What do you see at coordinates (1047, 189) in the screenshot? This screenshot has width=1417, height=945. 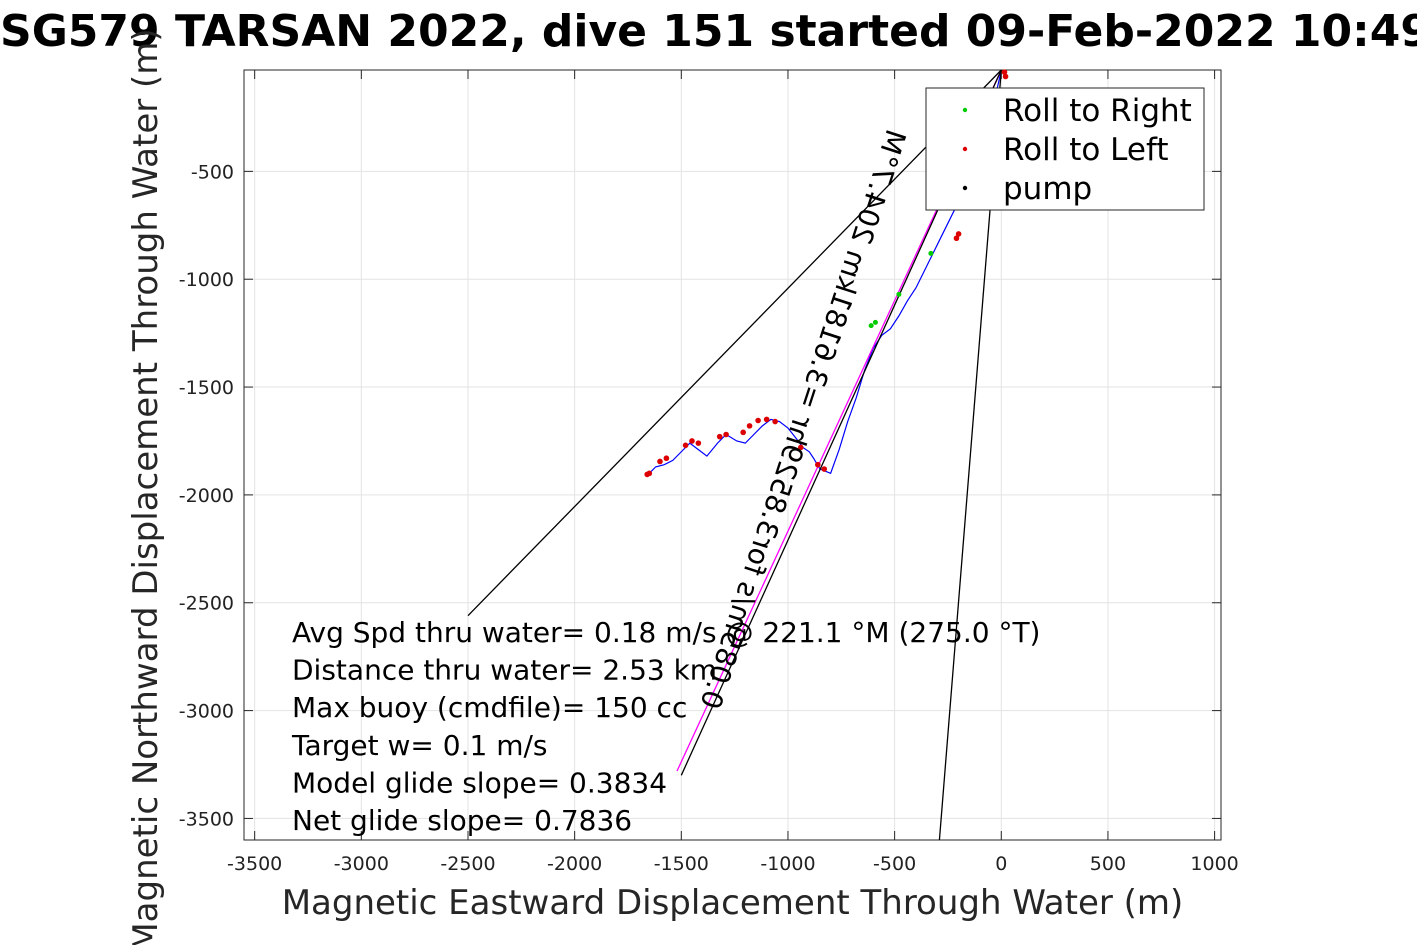 I see `legend-label: pump` at bounding box center [1047, 189].